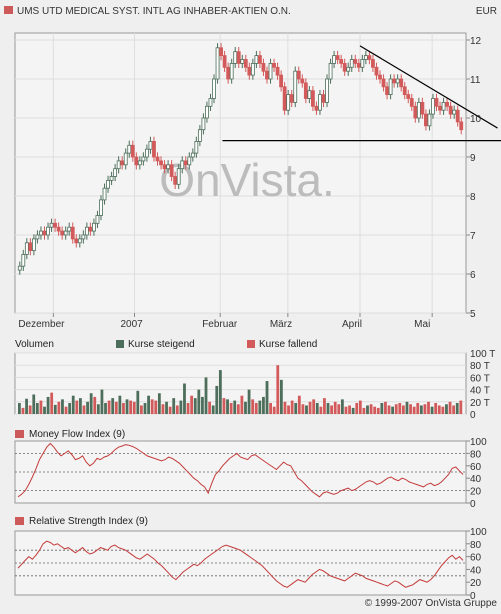  I want to click on volume-tick-label: 20 T, so click(480, 403).